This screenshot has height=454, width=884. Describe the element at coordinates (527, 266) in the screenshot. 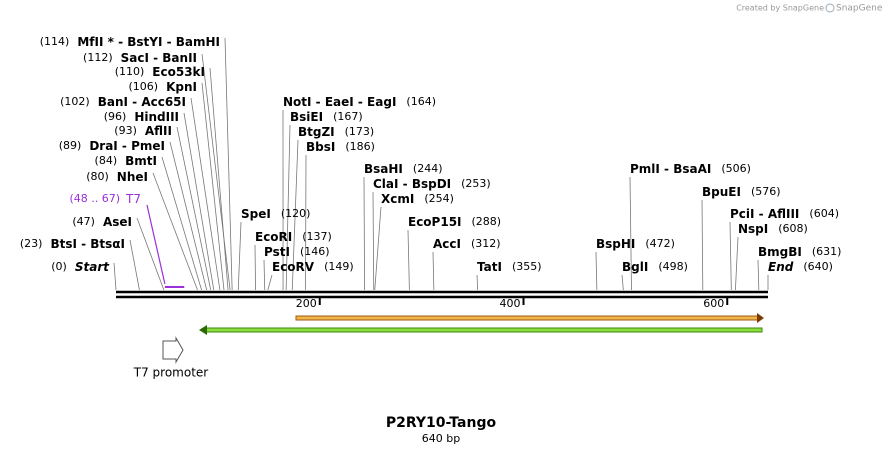

I see `site-position: (355)` at that location.